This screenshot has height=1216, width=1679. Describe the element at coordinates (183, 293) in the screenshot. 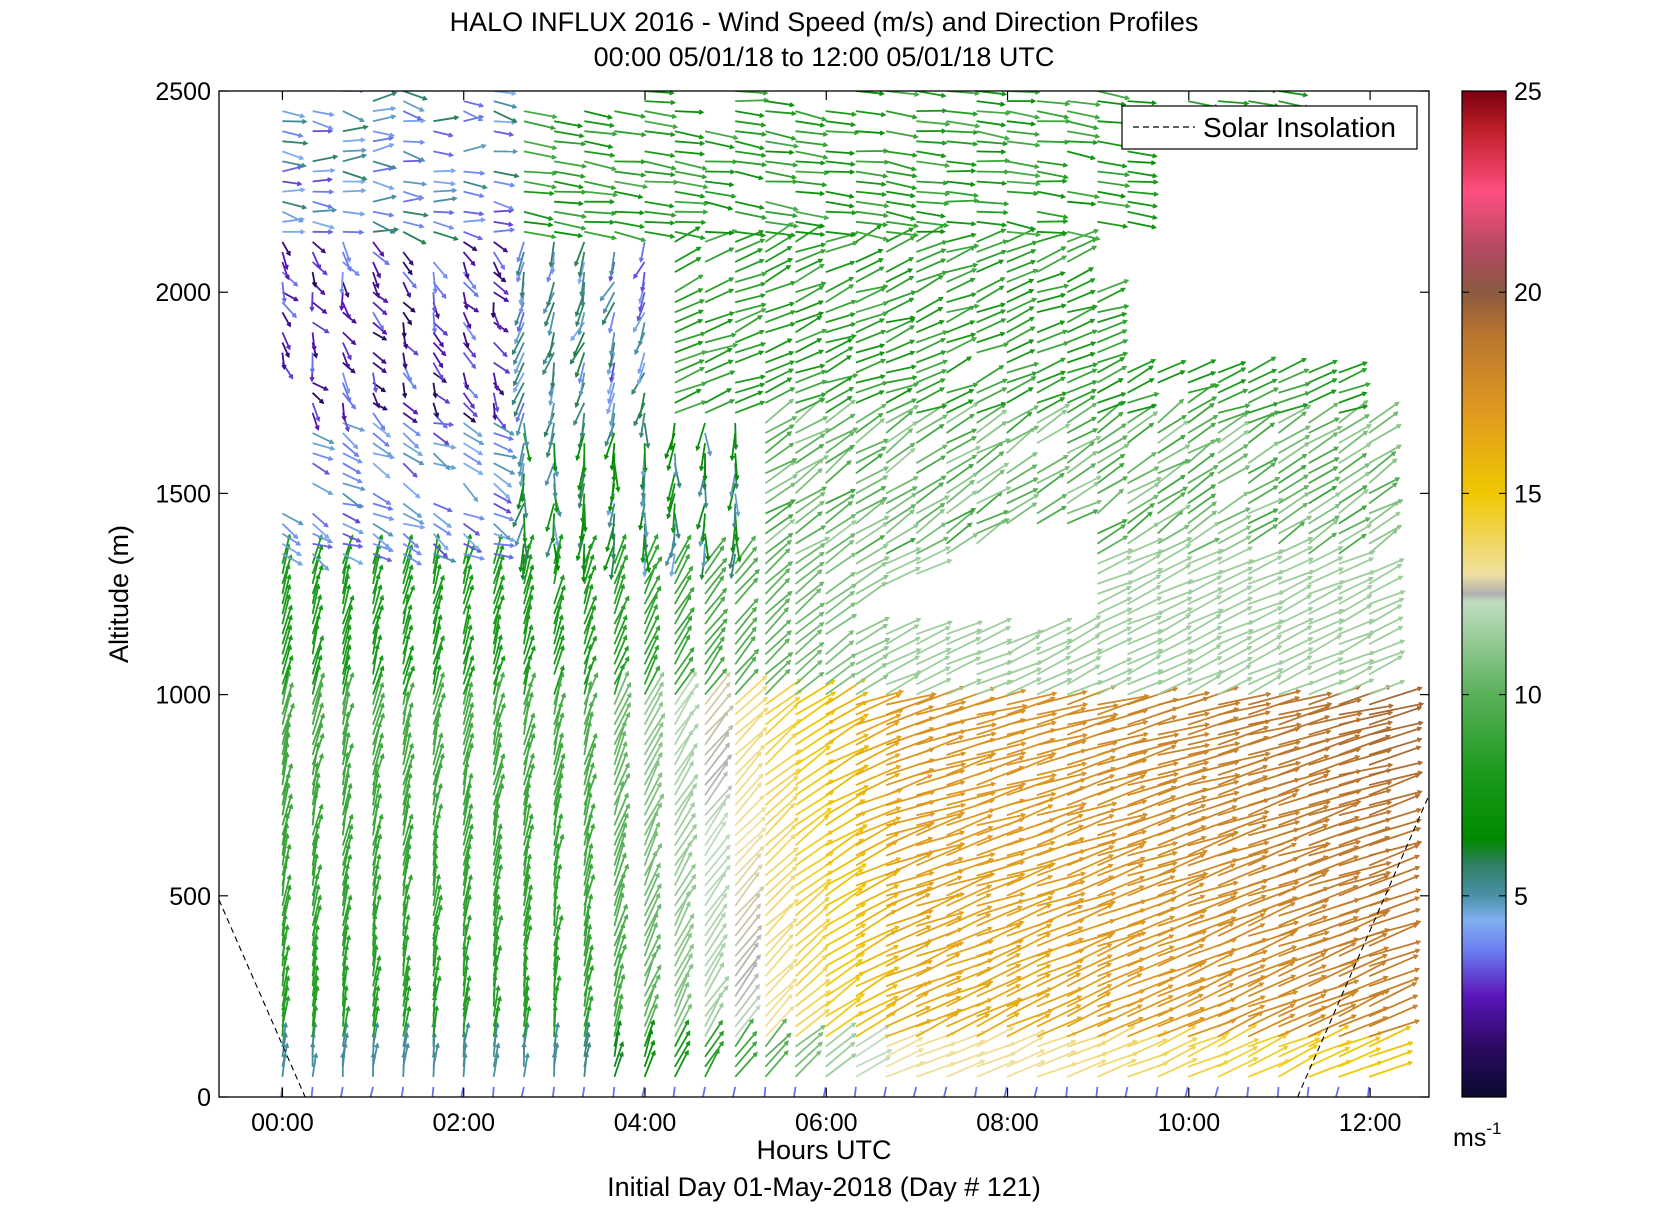

I see `y-tick-label: 2000` at that location.